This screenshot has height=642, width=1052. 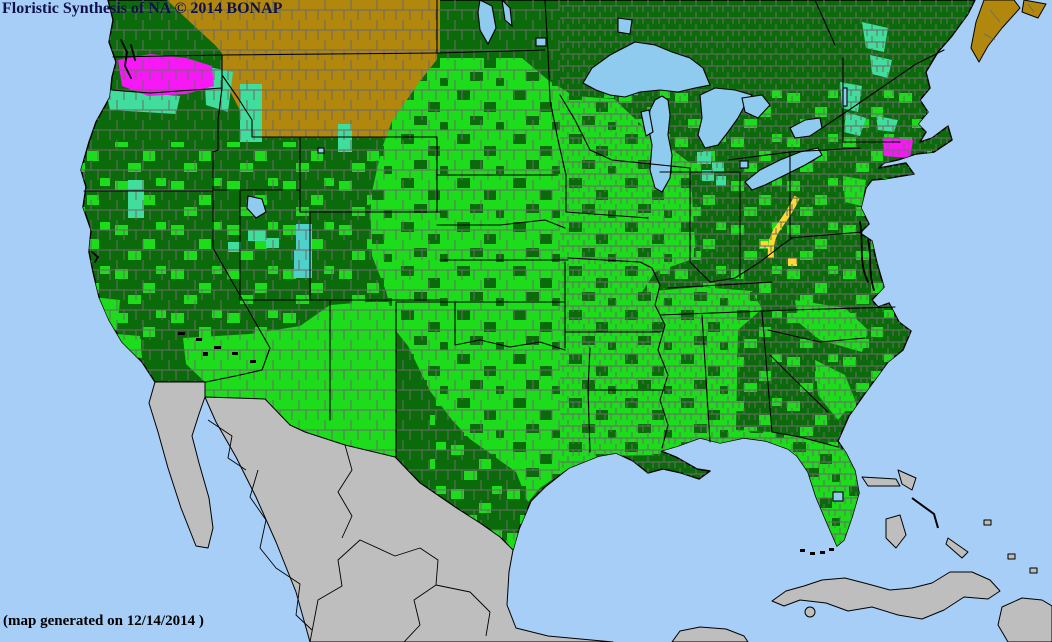 What do you see at coordinates (794, 154) in the screenshot?
I see `pa-ny-border` at bounding box center [794, 154].